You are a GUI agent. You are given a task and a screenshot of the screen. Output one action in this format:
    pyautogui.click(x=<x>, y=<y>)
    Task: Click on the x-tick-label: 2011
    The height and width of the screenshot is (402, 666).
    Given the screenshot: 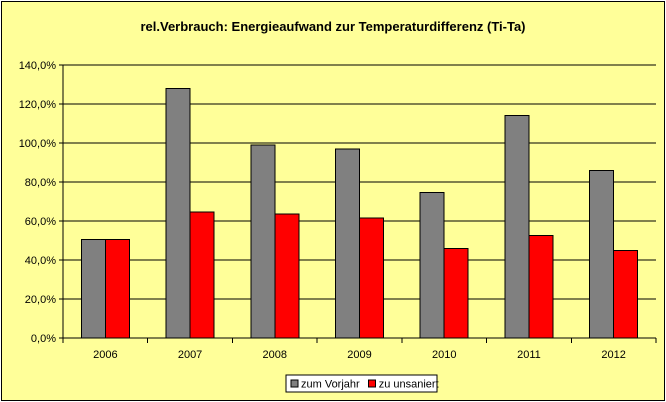 What is the action you would take?
    pyautogui.click(x=529, y=355)
    